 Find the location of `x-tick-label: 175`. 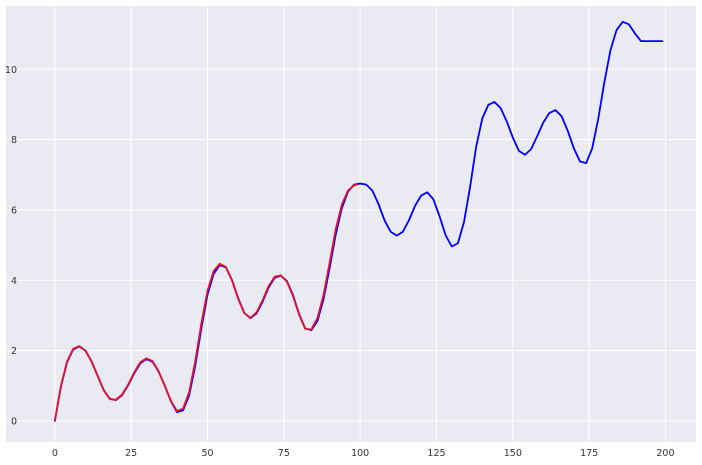

x-tick-label: 175 is located at coordinates (589, 453).